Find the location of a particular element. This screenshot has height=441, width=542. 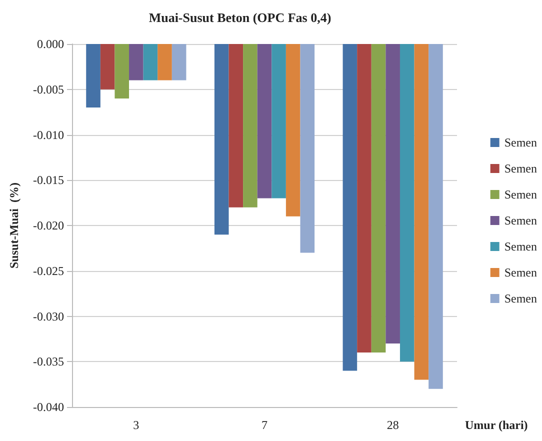

x-tick-label: 28 is located at coordinates (392, 425).